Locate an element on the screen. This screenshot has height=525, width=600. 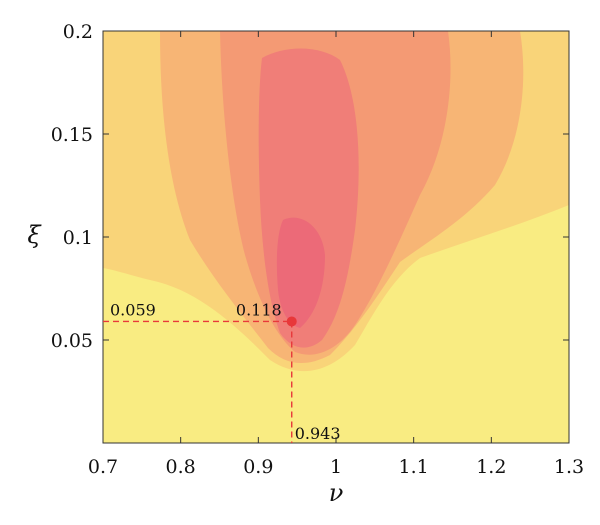
x-value-annotation: 0.943 is located at coordinates (318, 433).